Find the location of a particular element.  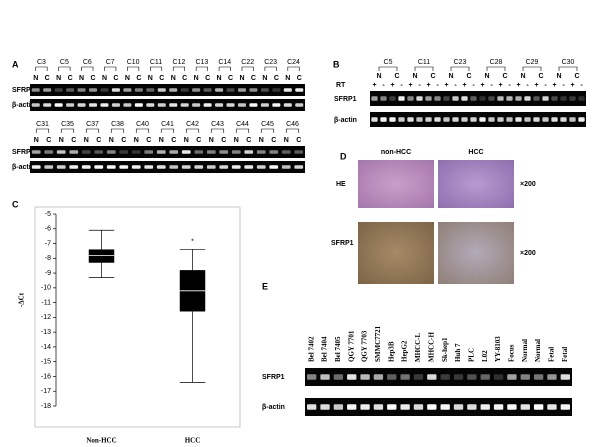

y-axis-label: -ΔCt is located at coordinates (22, 299).